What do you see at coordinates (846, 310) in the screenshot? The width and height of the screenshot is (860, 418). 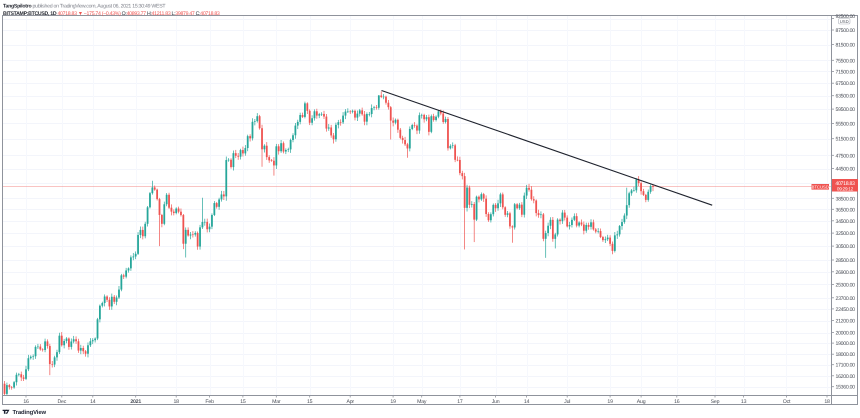 I see `svg-text: 22450.00` at bounding box center [846, 310].